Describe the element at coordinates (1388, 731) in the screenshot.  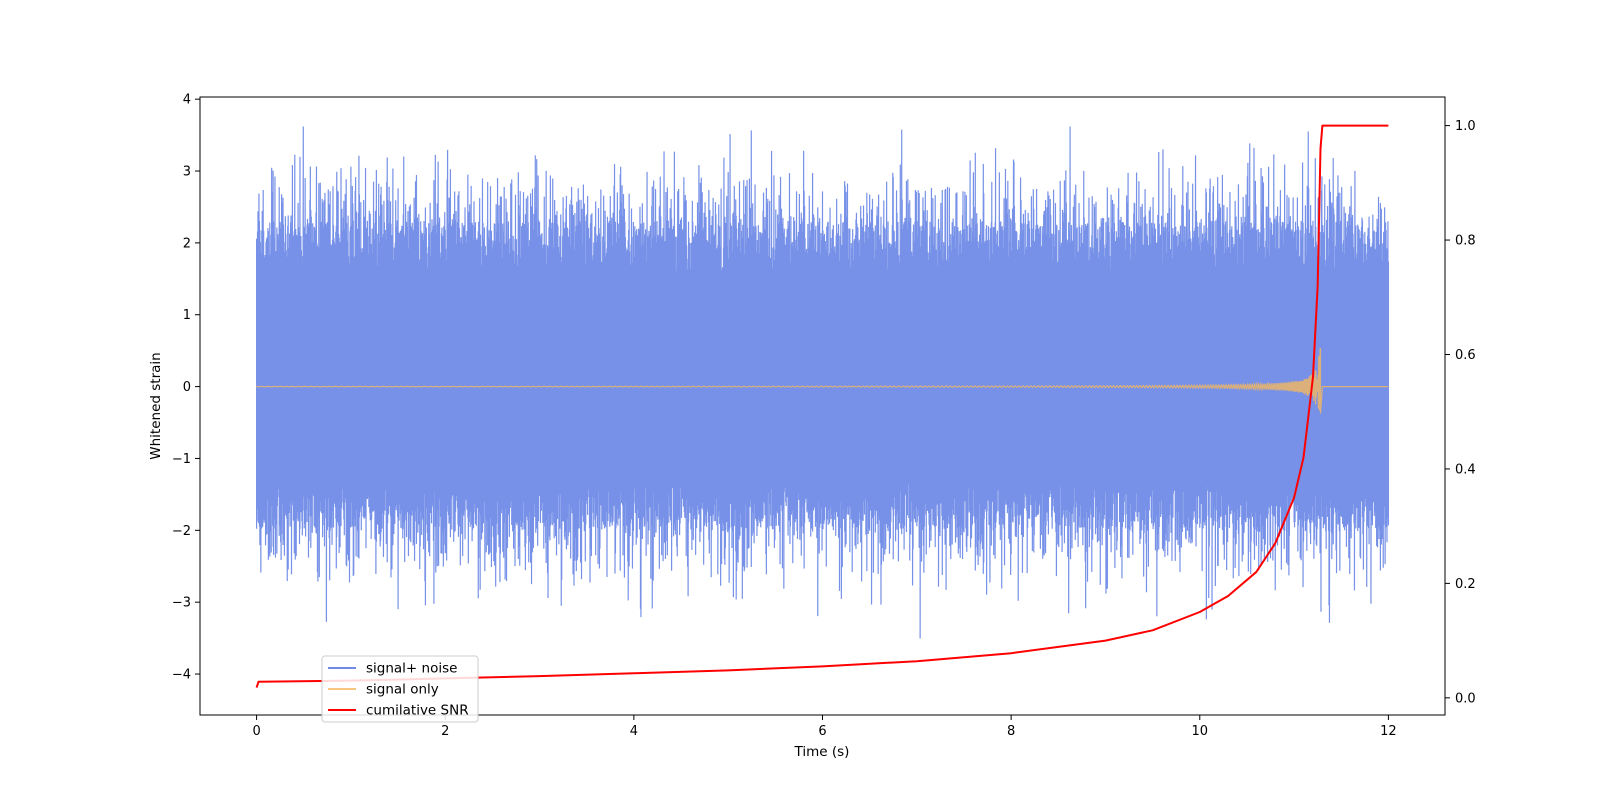
I see `x-tick-label: 12` at that location.